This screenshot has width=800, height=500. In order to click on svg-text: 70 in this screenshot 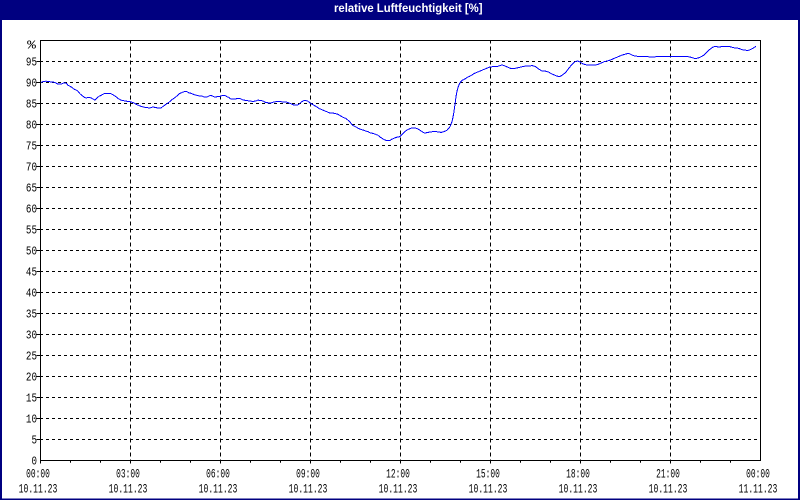, I will do `click(31, 167)`.